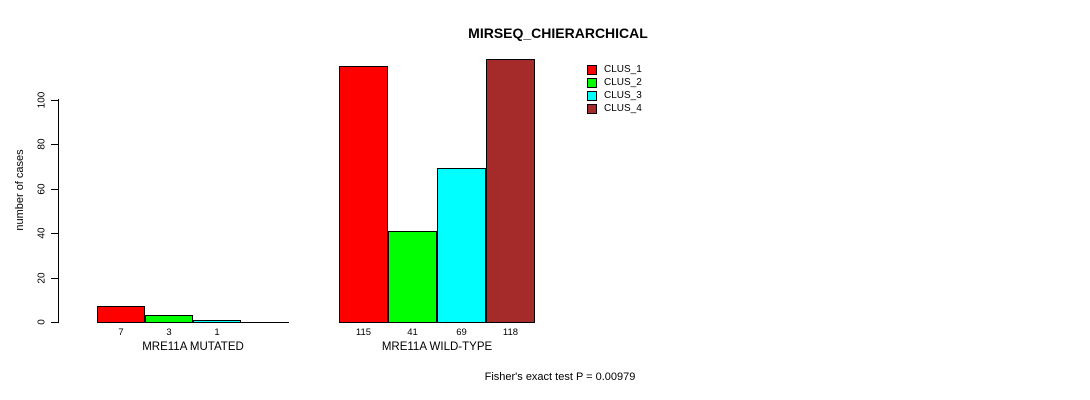 This screenshot has width=1090, height=400. I want to click on bar-value-label: 115, so click(363, 332).